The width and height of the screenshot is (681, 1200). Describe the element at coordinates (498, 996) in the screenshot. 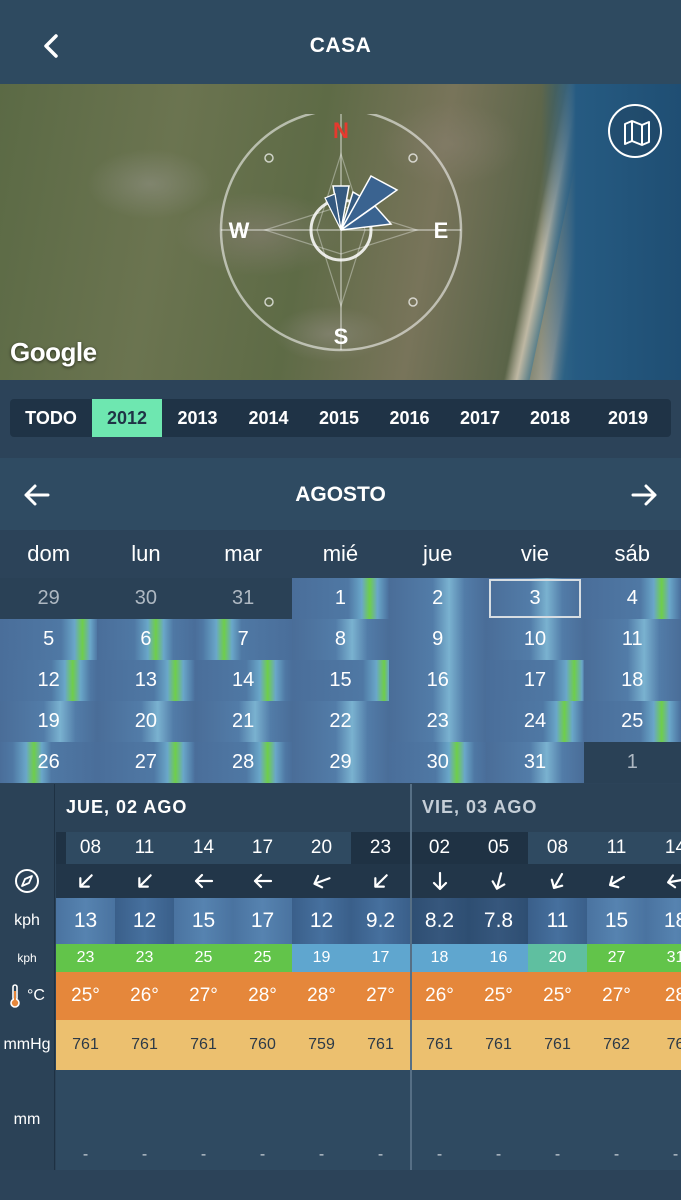

I see `temperature-cell: 25°` at that location.